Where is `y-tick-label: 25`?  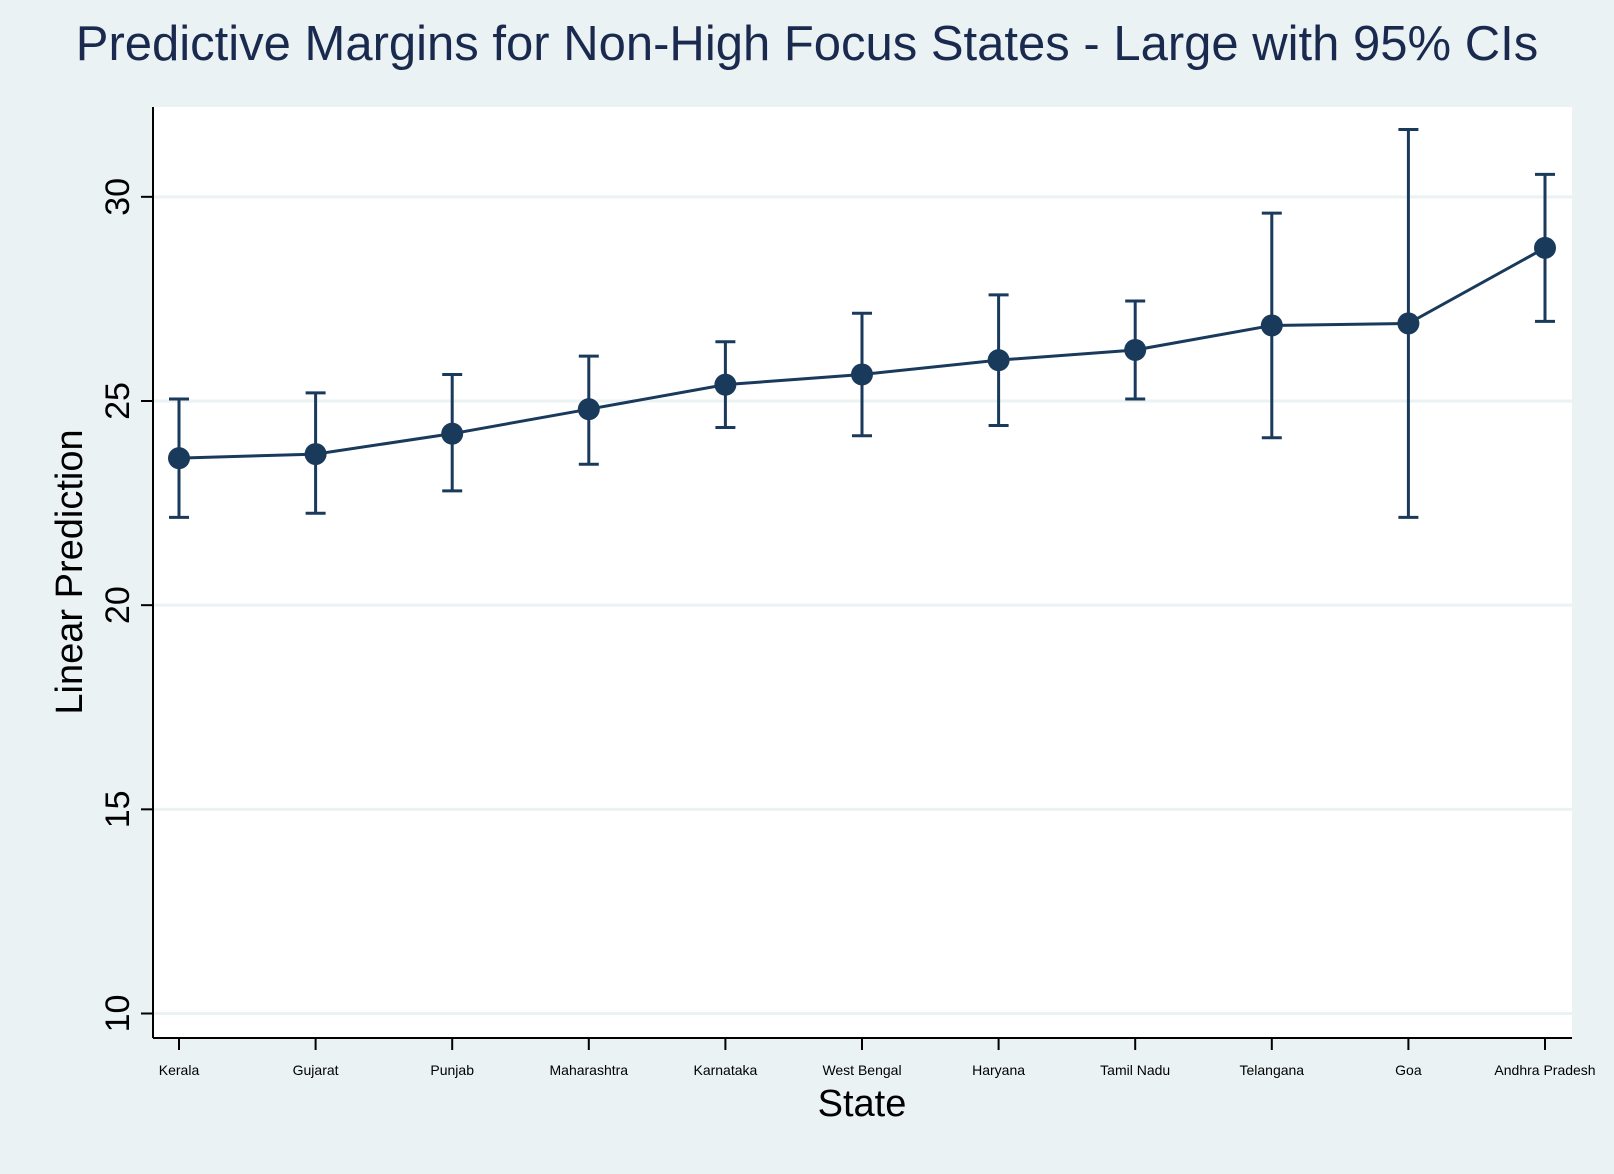 y-tick-label: 25 is located at coordinates (118, 401).